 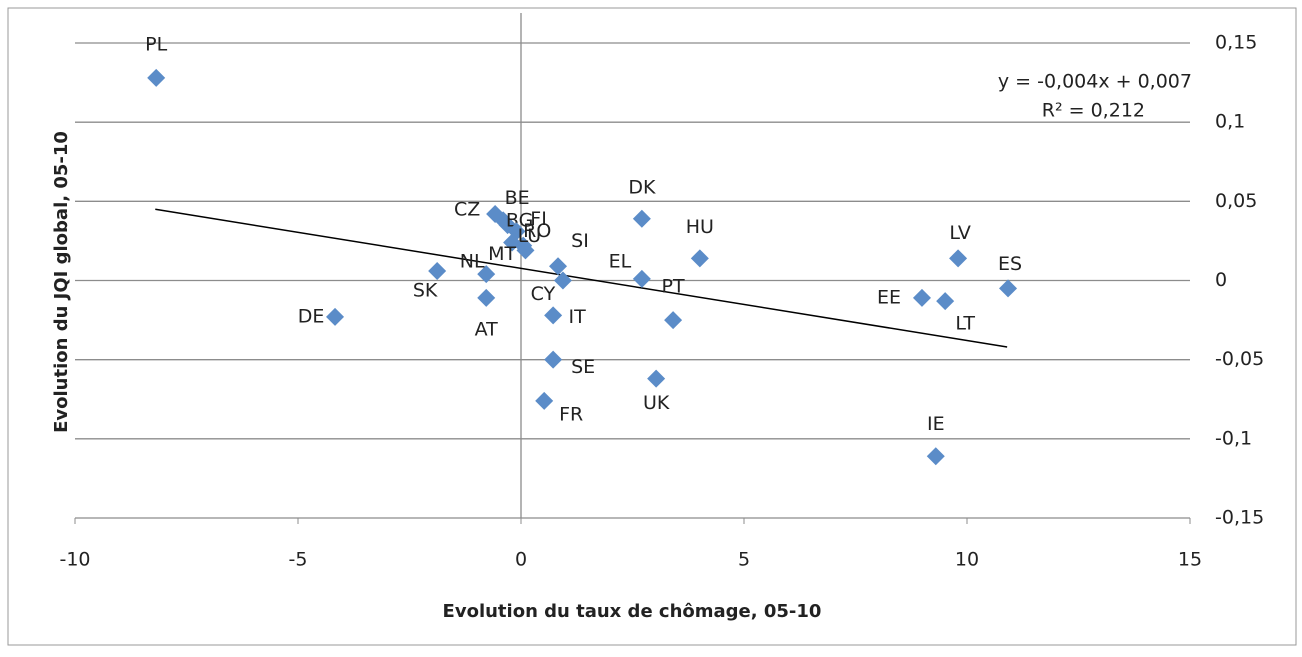 What do you see at coordinates (467, 210) in the screenshot?
I see `point-label: CZ` at bounding box center [467, 210].